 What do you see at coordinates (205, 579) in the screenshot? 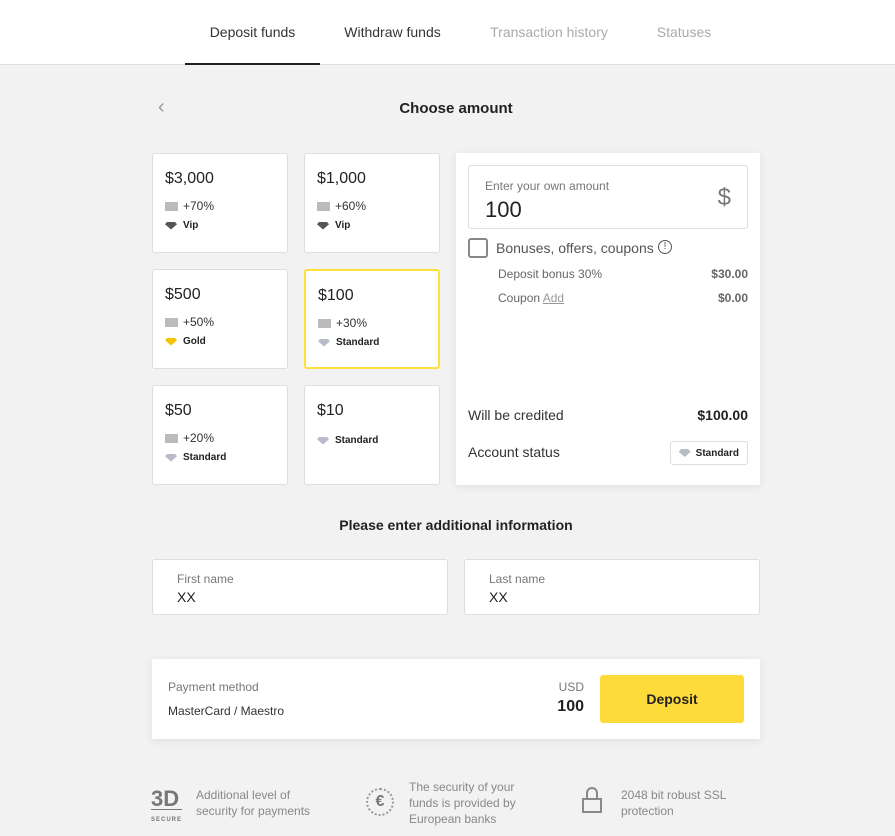
I see `first-name-label: First name` at bounding box center [205, 579].